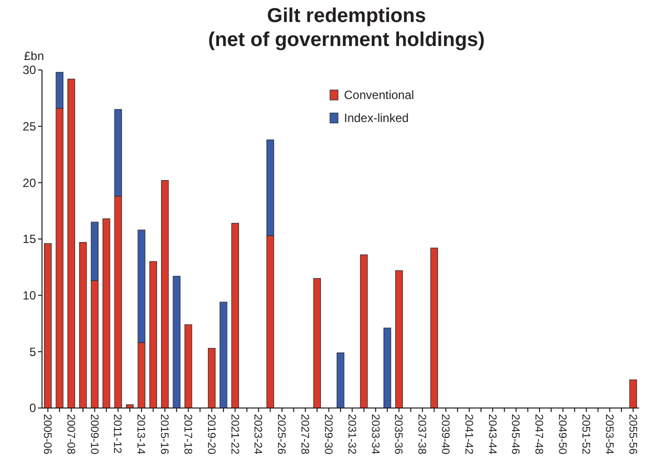  Describe the element at coordinates (468, 434) in the screenshot. I see `x-tick-label: 2041-42` at that location.